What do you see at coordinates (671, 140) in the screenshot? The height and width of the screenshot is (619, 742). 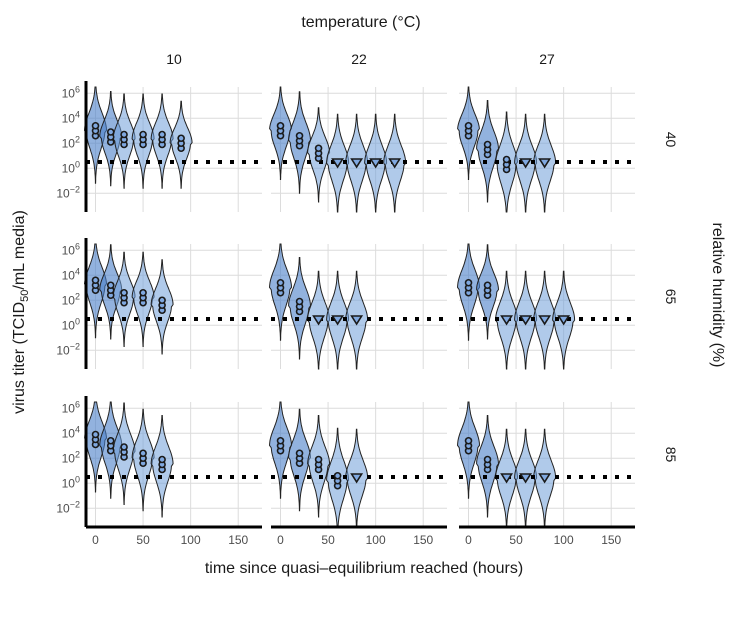 I see `row-label-40: 40` at bounding box center [671, 140].